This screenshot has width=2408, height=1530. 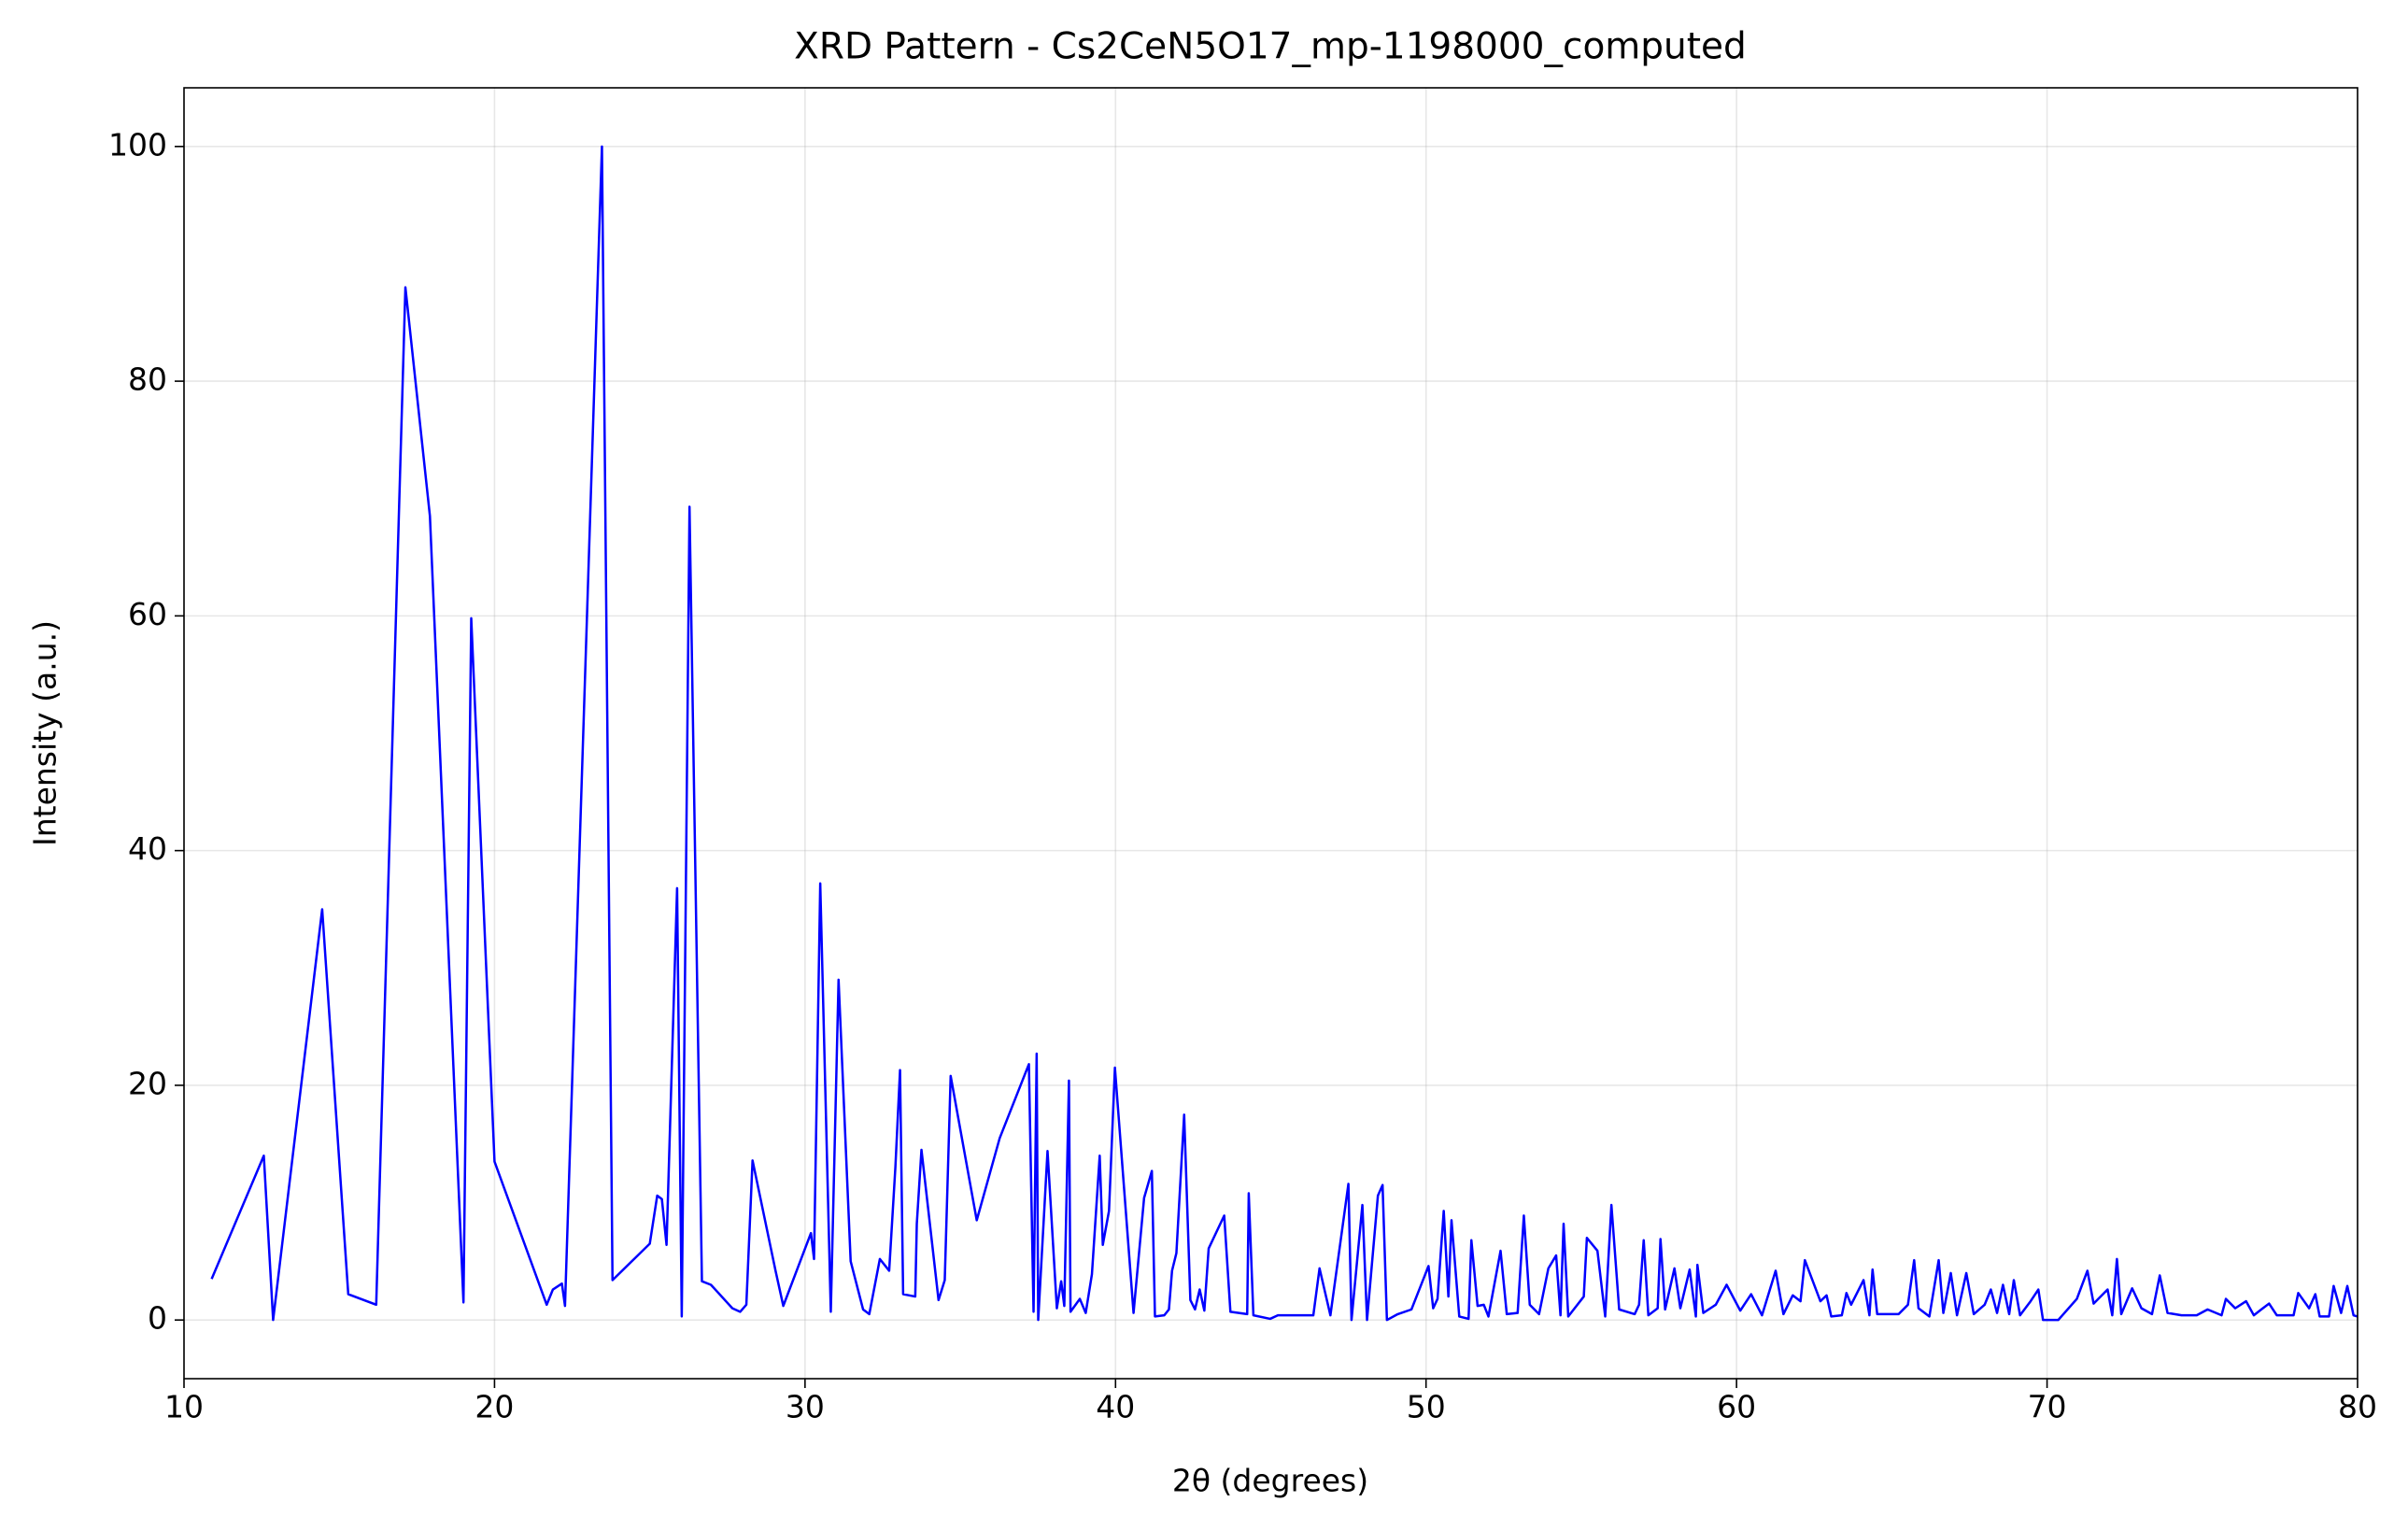 I want to click on x-tick-label: 60, so click(x=1736, y=1407).